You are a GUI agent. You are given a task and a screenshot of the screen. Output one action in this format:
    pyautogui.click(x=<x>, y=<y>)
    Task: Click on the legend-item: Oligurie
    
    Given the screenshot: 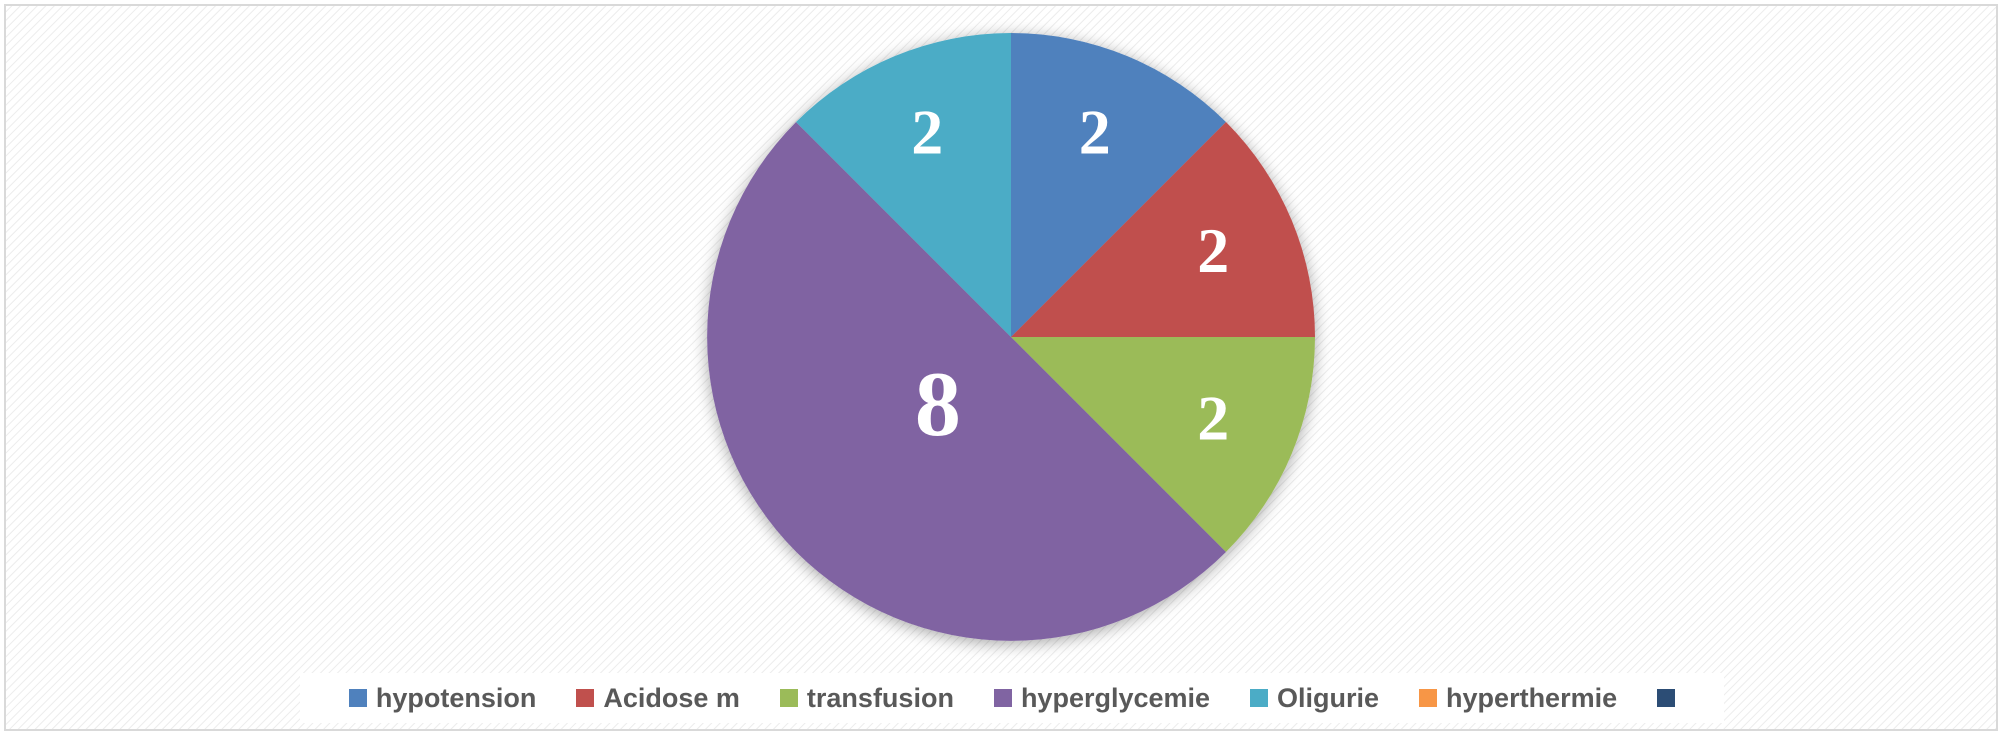 What is the action you would take?
    pyautogui.click(x=1314, y=698)
    